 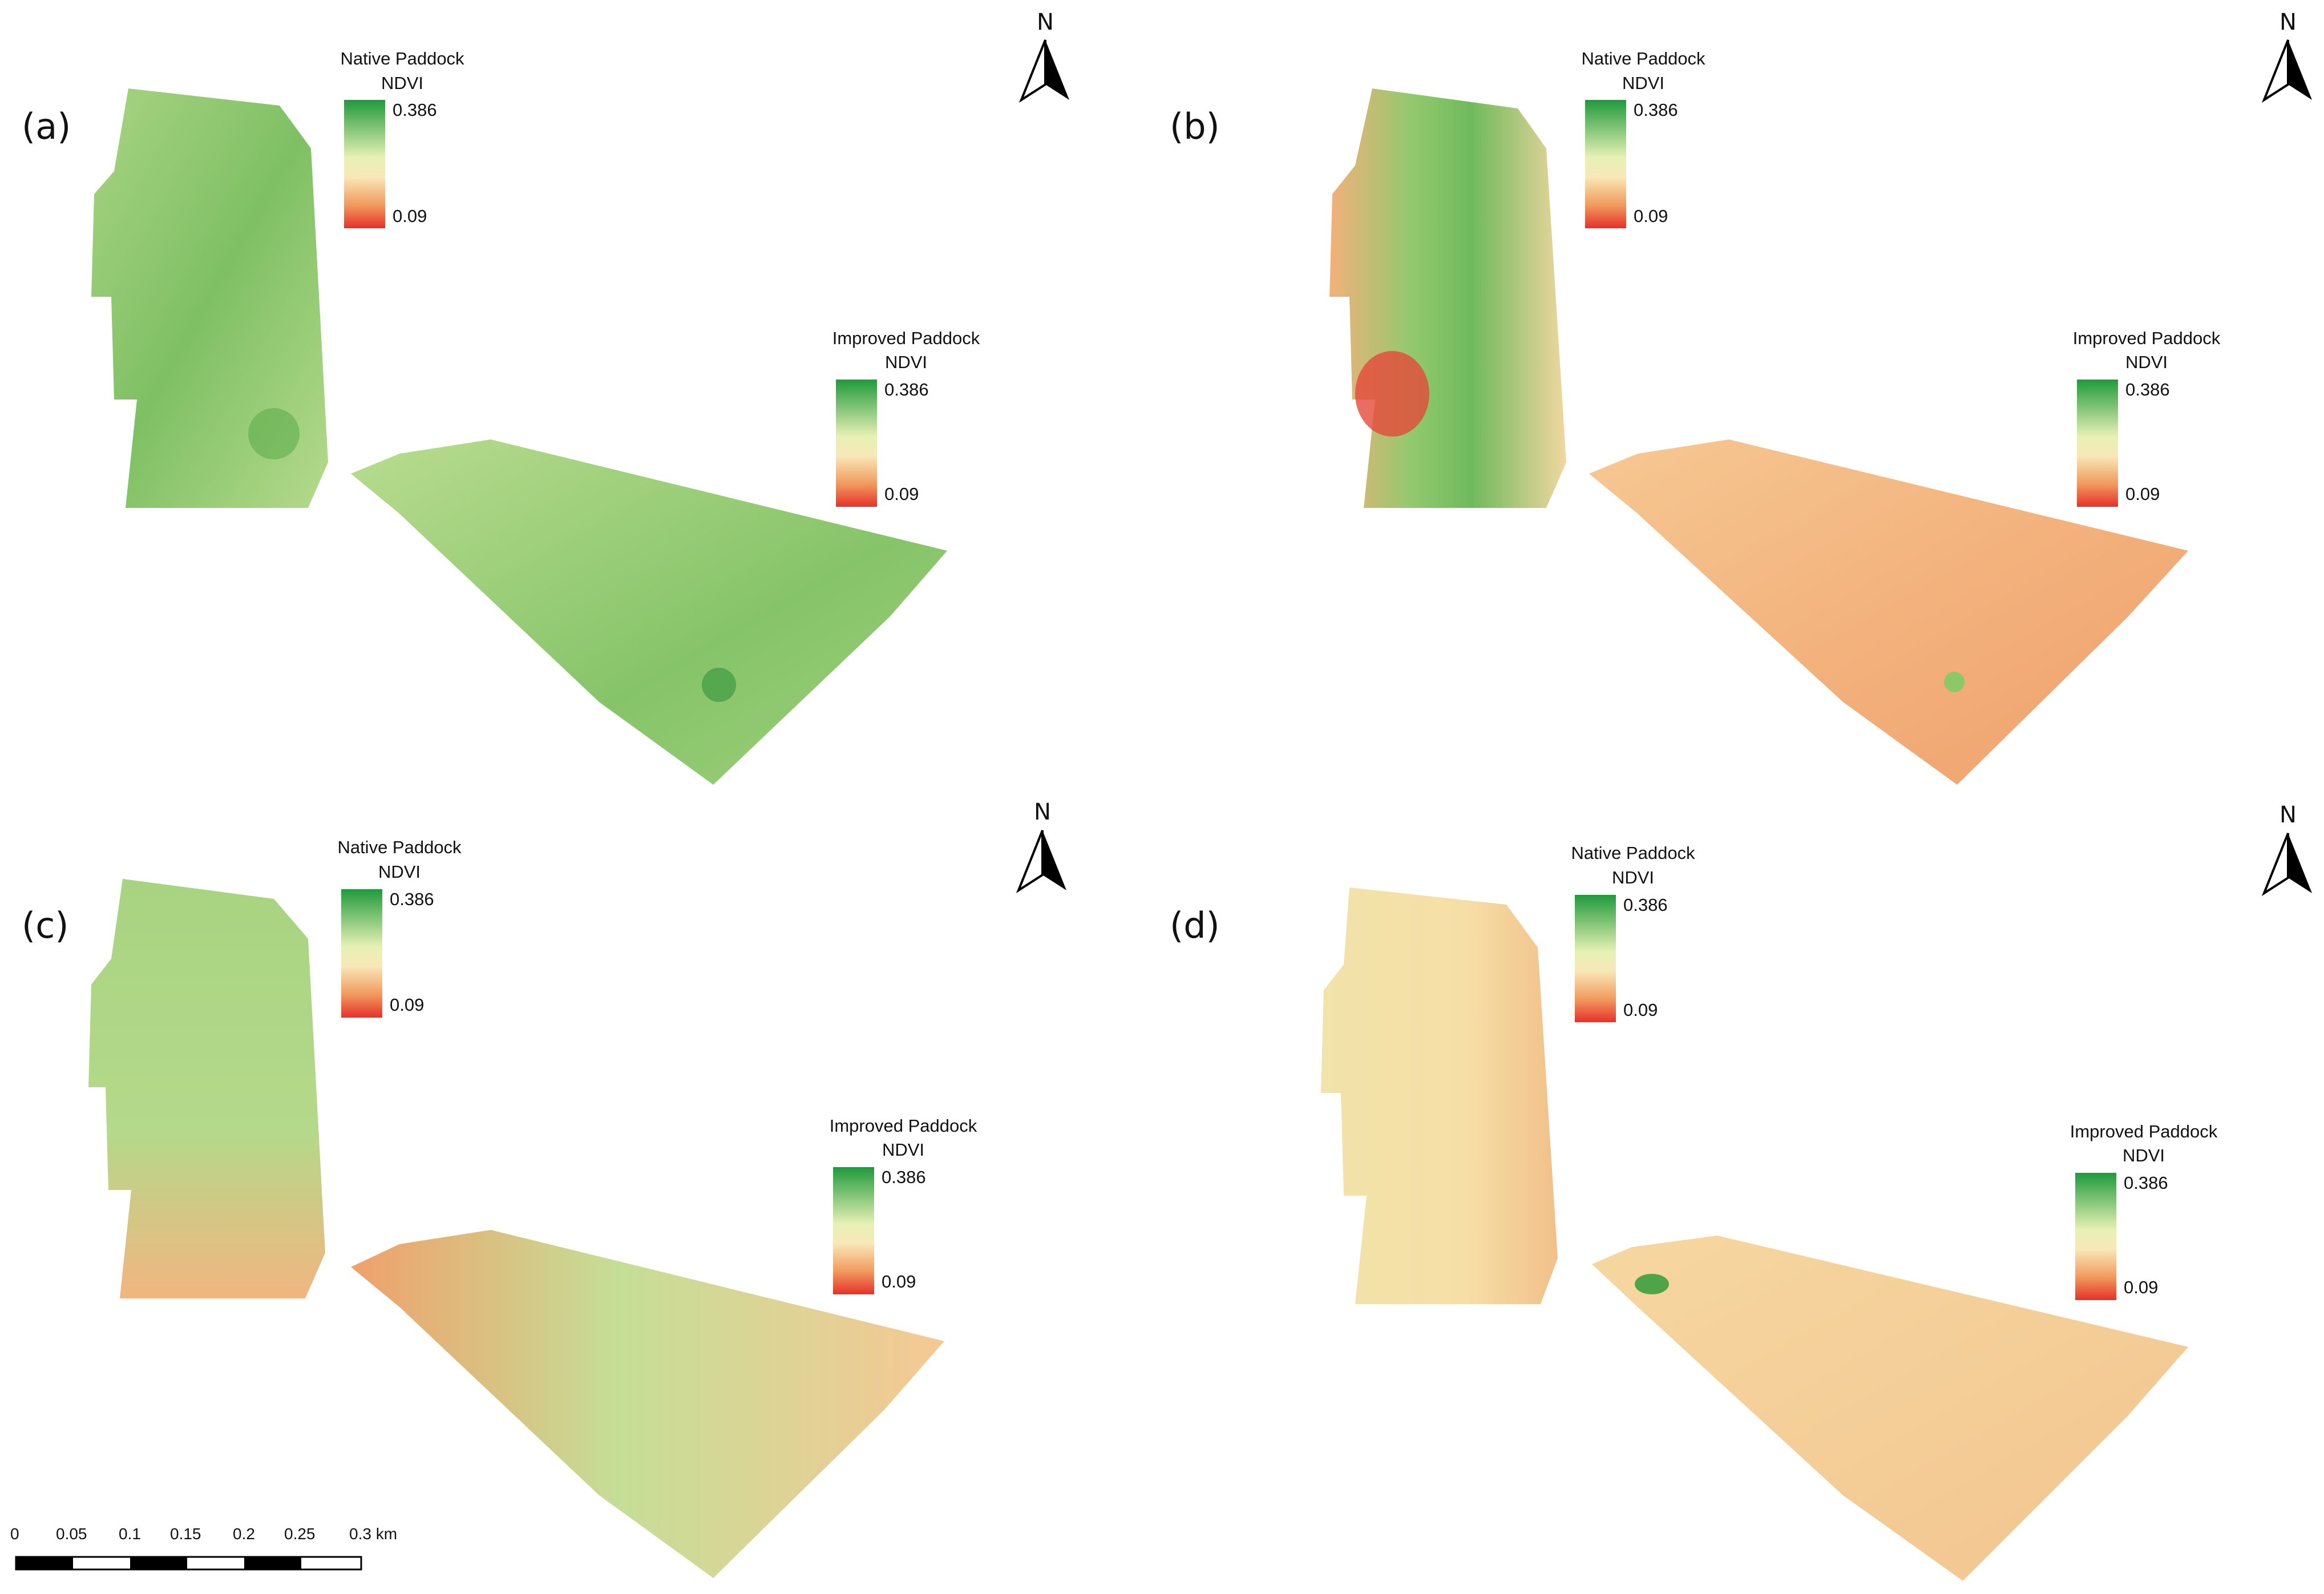 I want to click on scale-tick-label: 0.15, so click(x=185, y=1534).